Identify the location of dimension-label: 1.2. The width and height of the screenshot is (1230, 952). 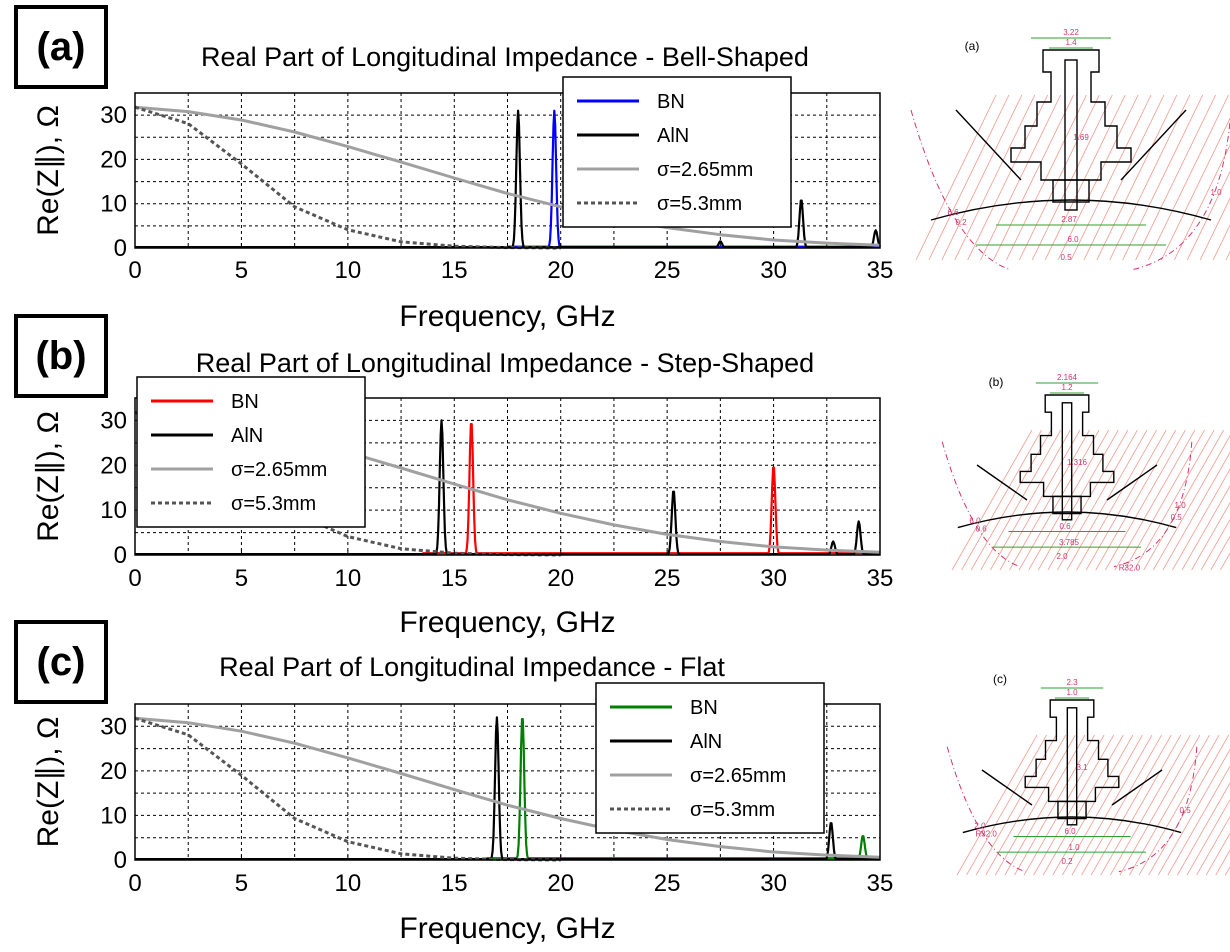
(1067, 387).